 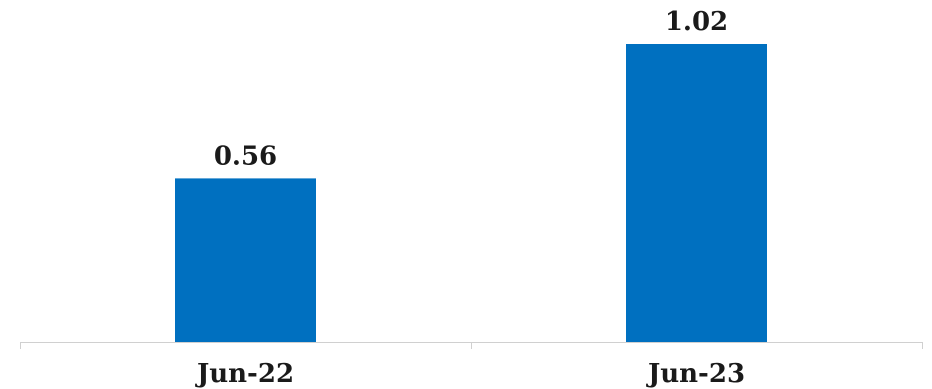 What do you see at coordinates (695, 374) in the screenshot?
I see `x-tick-label-jun-23: Jun-23` at bounding box center [695, 374].